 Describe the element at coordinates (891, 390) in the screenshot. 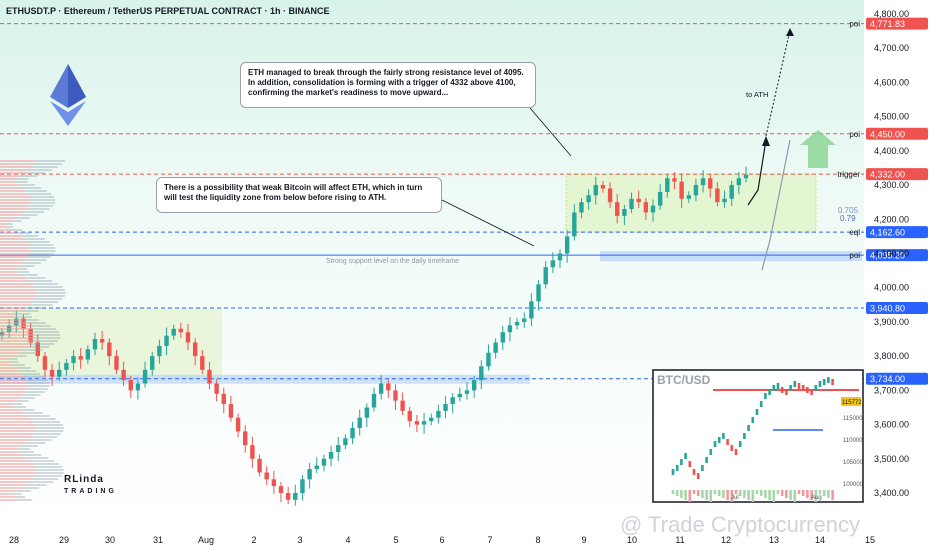

I see `y-tick-label: 3,700.00` at that location.